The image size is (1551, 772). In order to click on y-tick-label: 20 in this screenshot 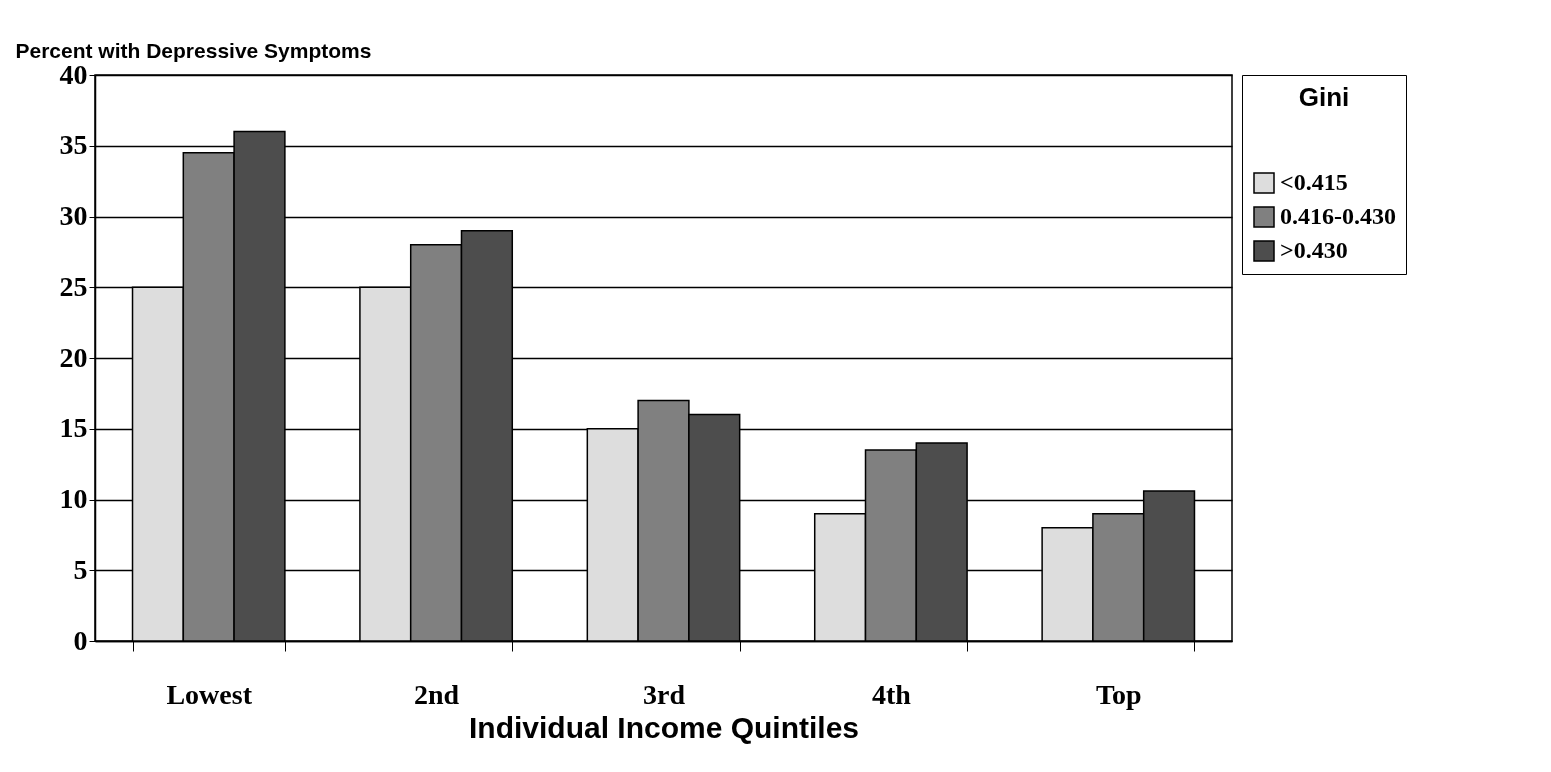, I will do `click(73, 357)`.